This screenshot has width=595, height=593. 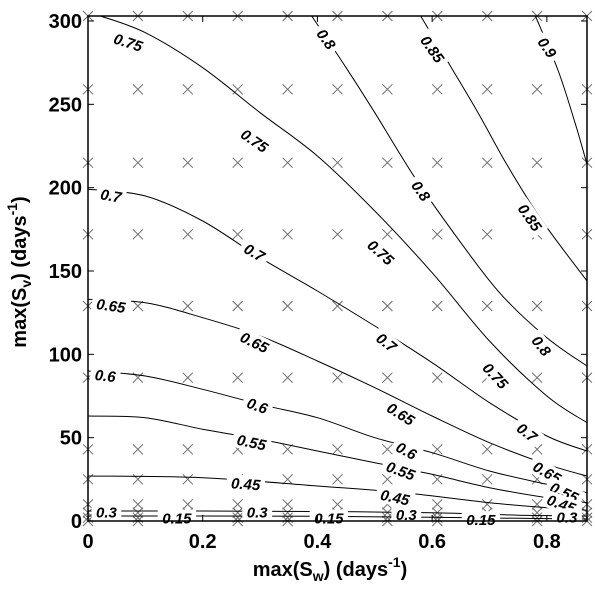 I want to click on x-tick-label: 0, so click(x=87, y=542).